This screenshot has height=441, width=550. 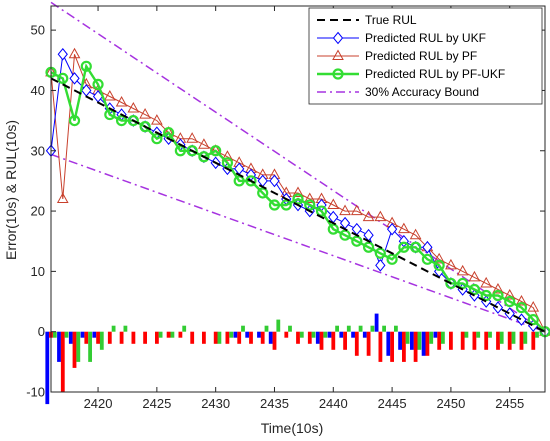 What do you see at coordinates (38, 271) in the screenshot?
I see `y-tick-label: 10` at bounding box center [38, 271].